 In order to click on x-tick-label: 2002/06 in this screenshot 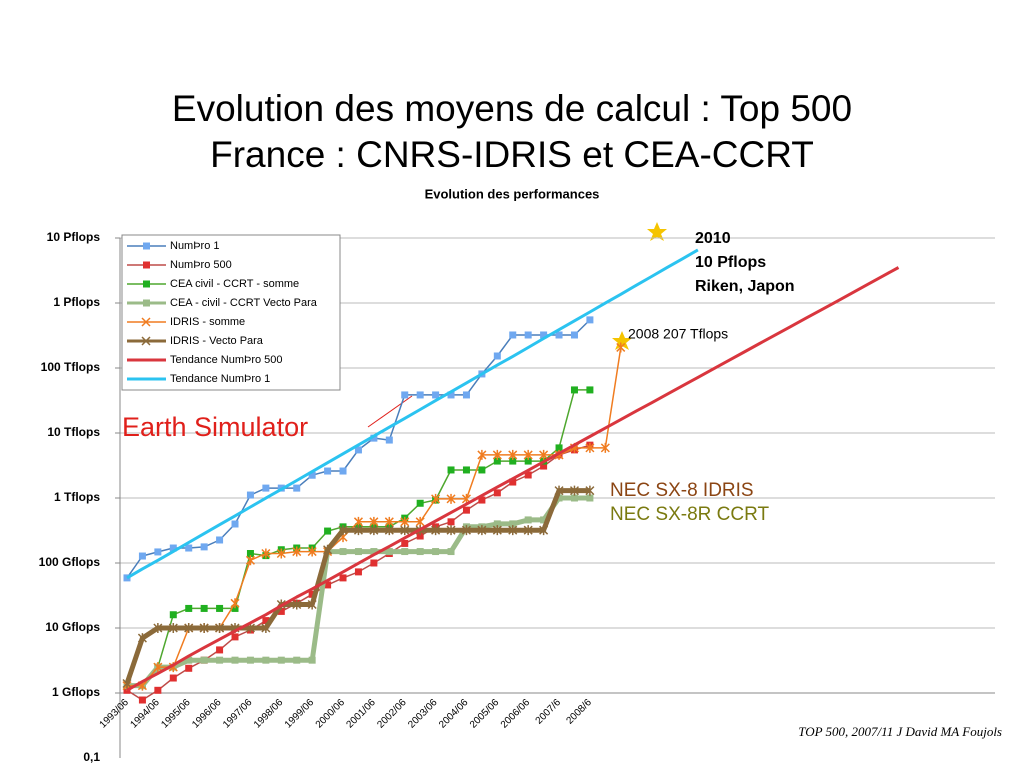, I will do `click(392, 714)`.